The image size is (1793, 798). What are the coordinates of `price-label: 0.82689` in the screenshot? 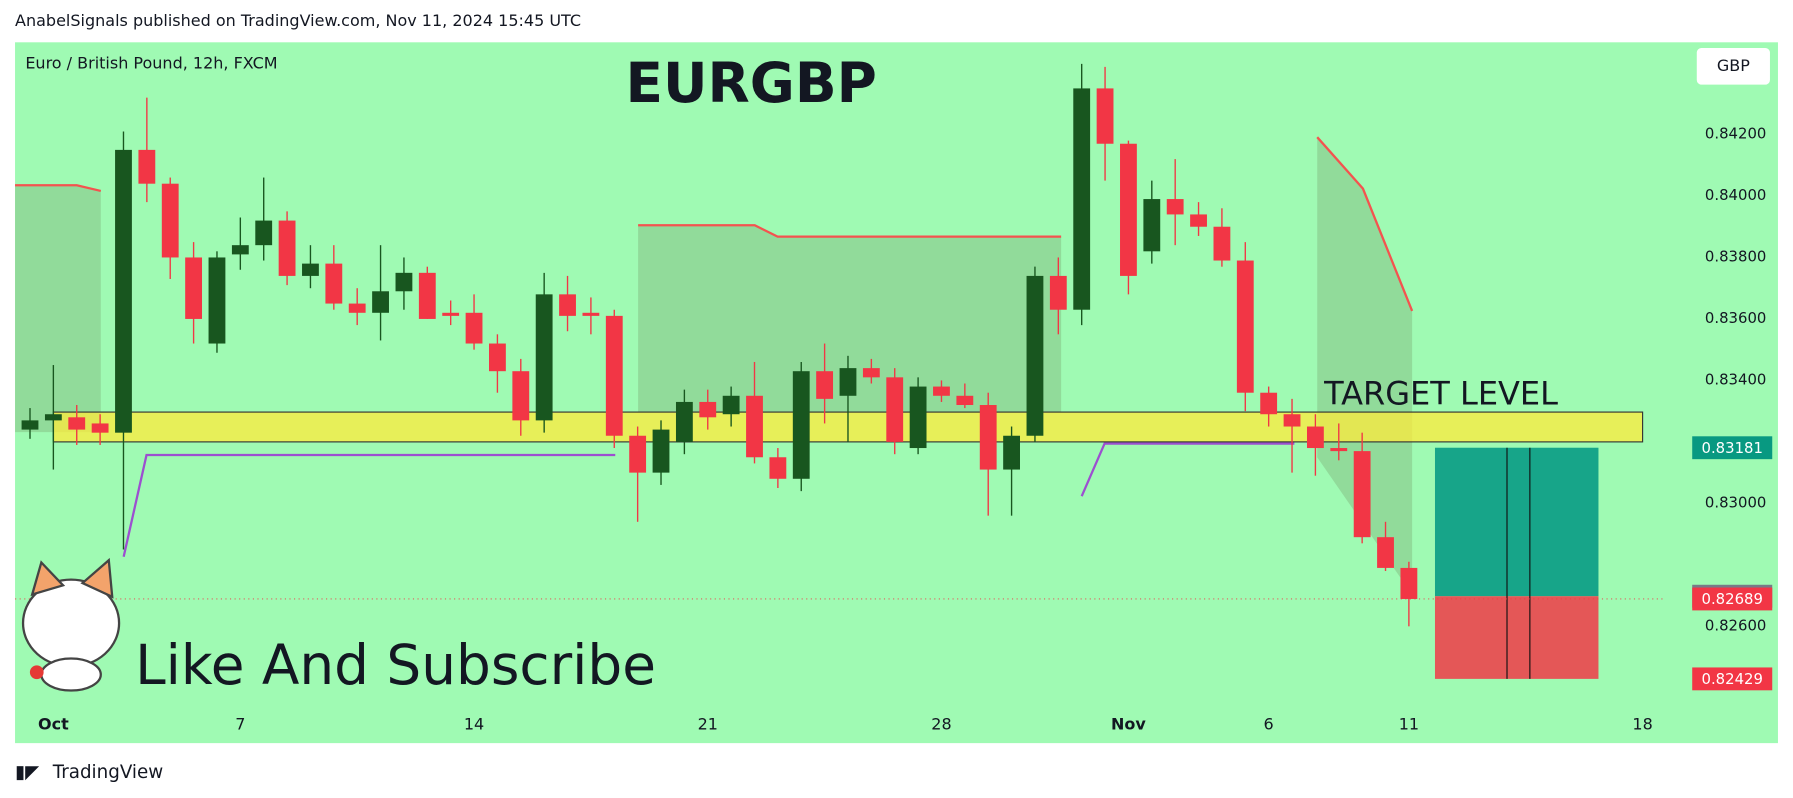 It's located at (1732, 599).